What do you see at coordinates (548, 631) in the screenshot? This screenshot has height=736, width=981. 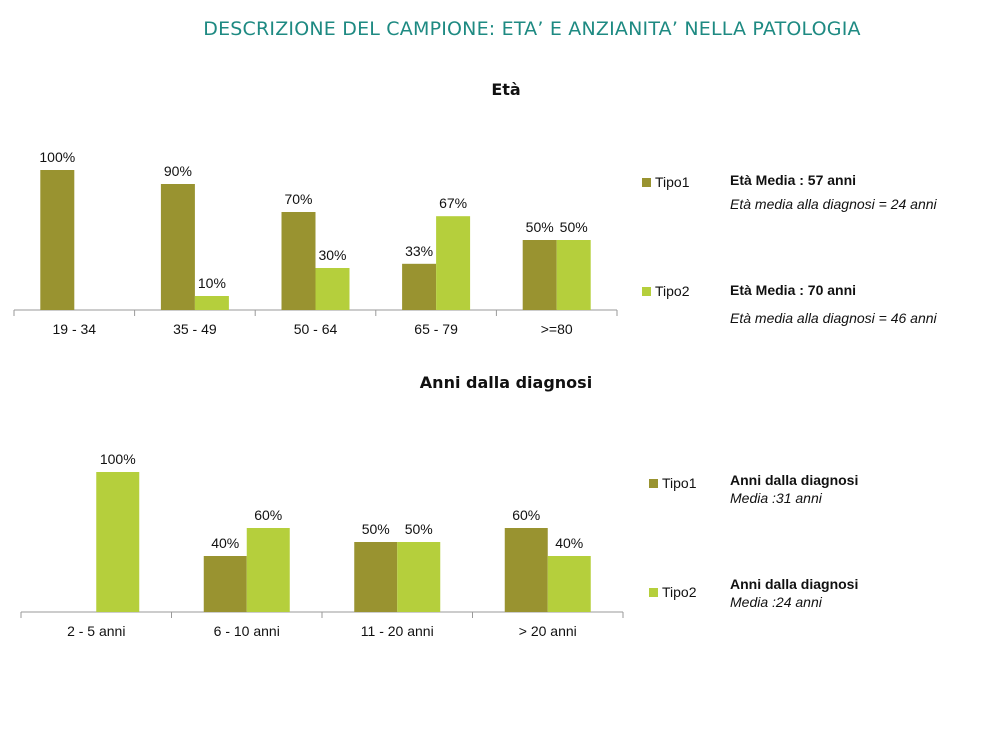 I see `x-tick-label: > 20 anni` at bounding box center [548, 631].